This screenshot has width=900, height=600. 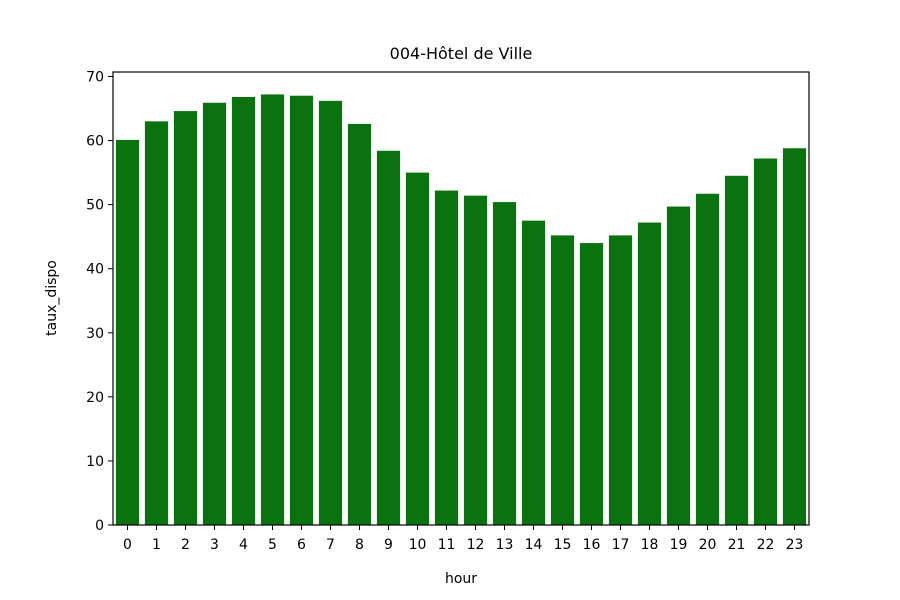 I want to click on x-tick-label: 20, so click(x=708, y=545).